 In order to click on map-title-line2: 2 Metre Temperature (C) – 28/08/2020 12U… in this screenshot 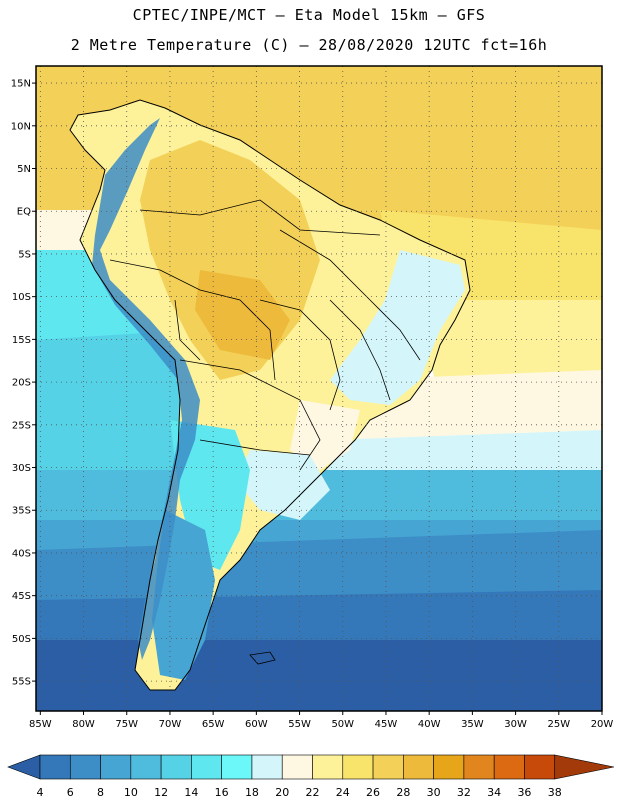, I will do `click(309, 45)`.